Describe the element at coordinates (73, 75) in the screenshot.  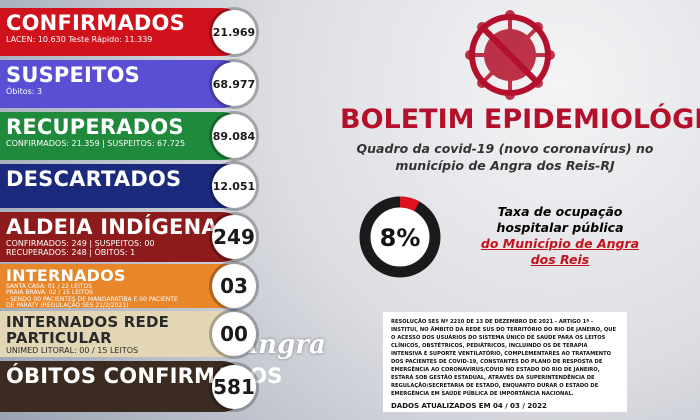
I see `panel-title: SUSPEITOS` at that location.